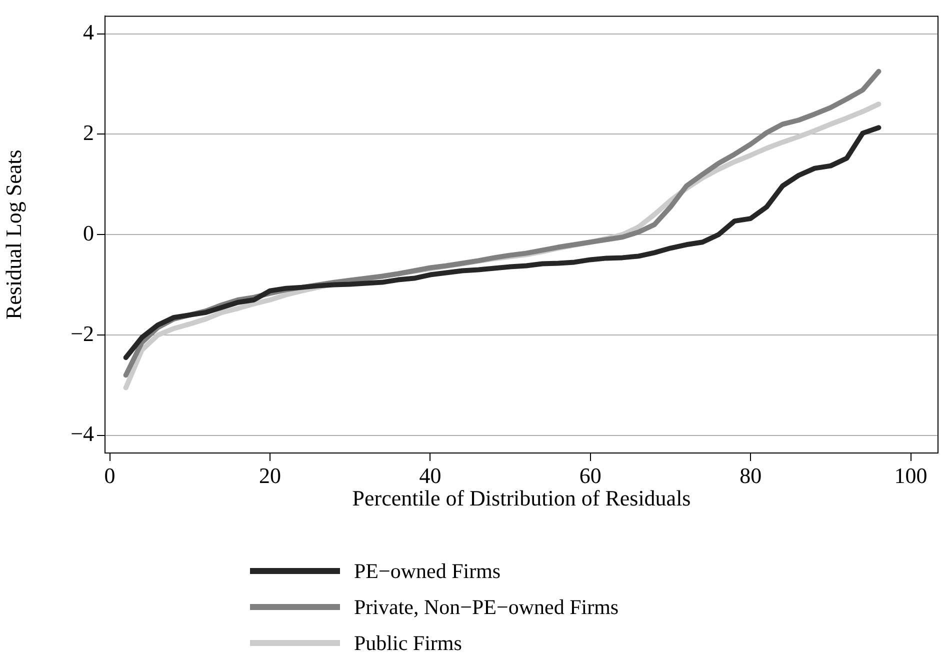  What do you see at coordinates (110, 475) in the screenshot?
I see `x-tick-label: 0` at bounding box center [110, 475].